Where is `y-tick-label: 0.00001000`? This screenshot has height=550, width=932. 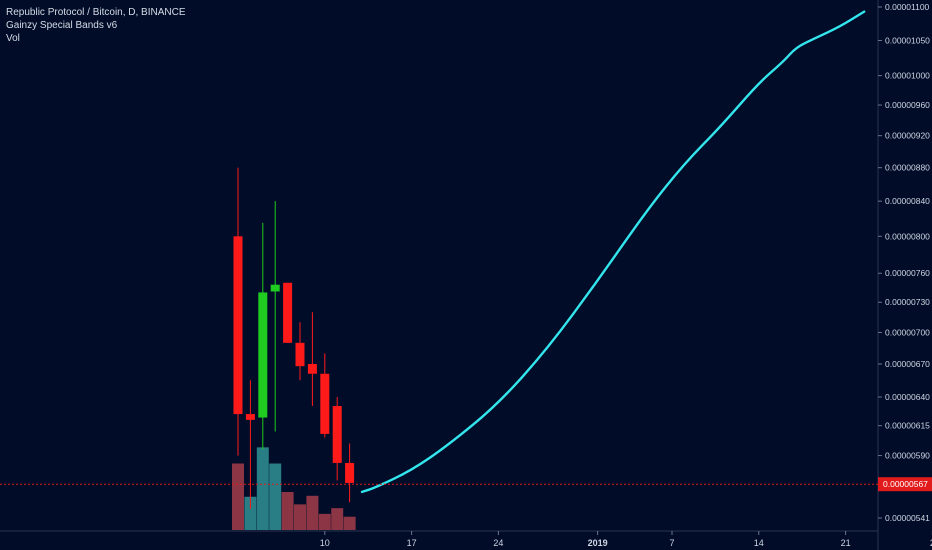
y-tick-label: 0.00001000 is located at coordinates (907, 76).